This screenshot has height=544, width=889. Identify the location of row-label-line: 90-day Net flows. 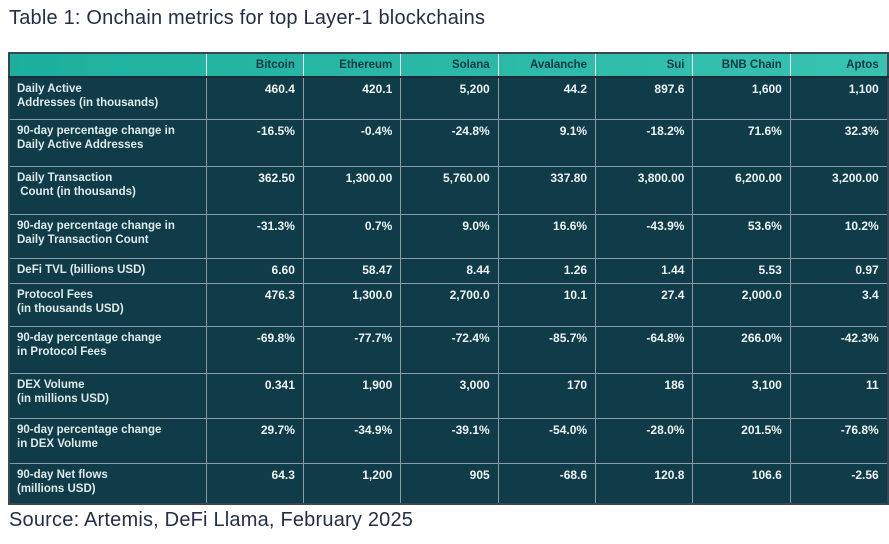
(62, 474).